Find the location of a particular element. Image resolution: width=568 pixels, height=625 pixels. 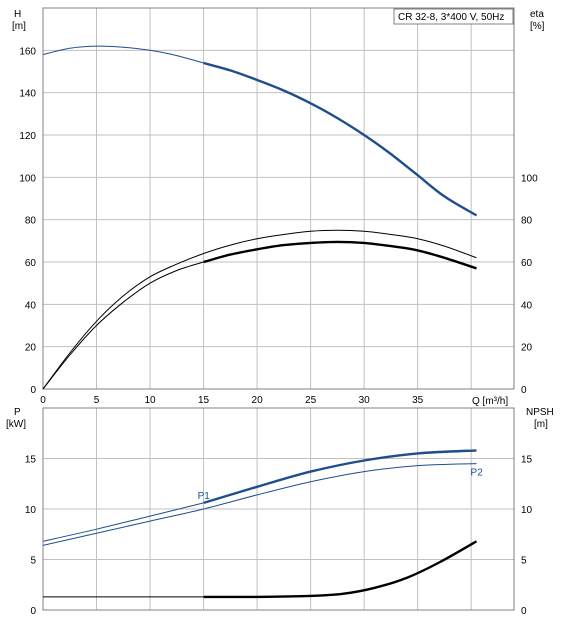

series-label-p1: P1 is located at coordinates (204, 496).